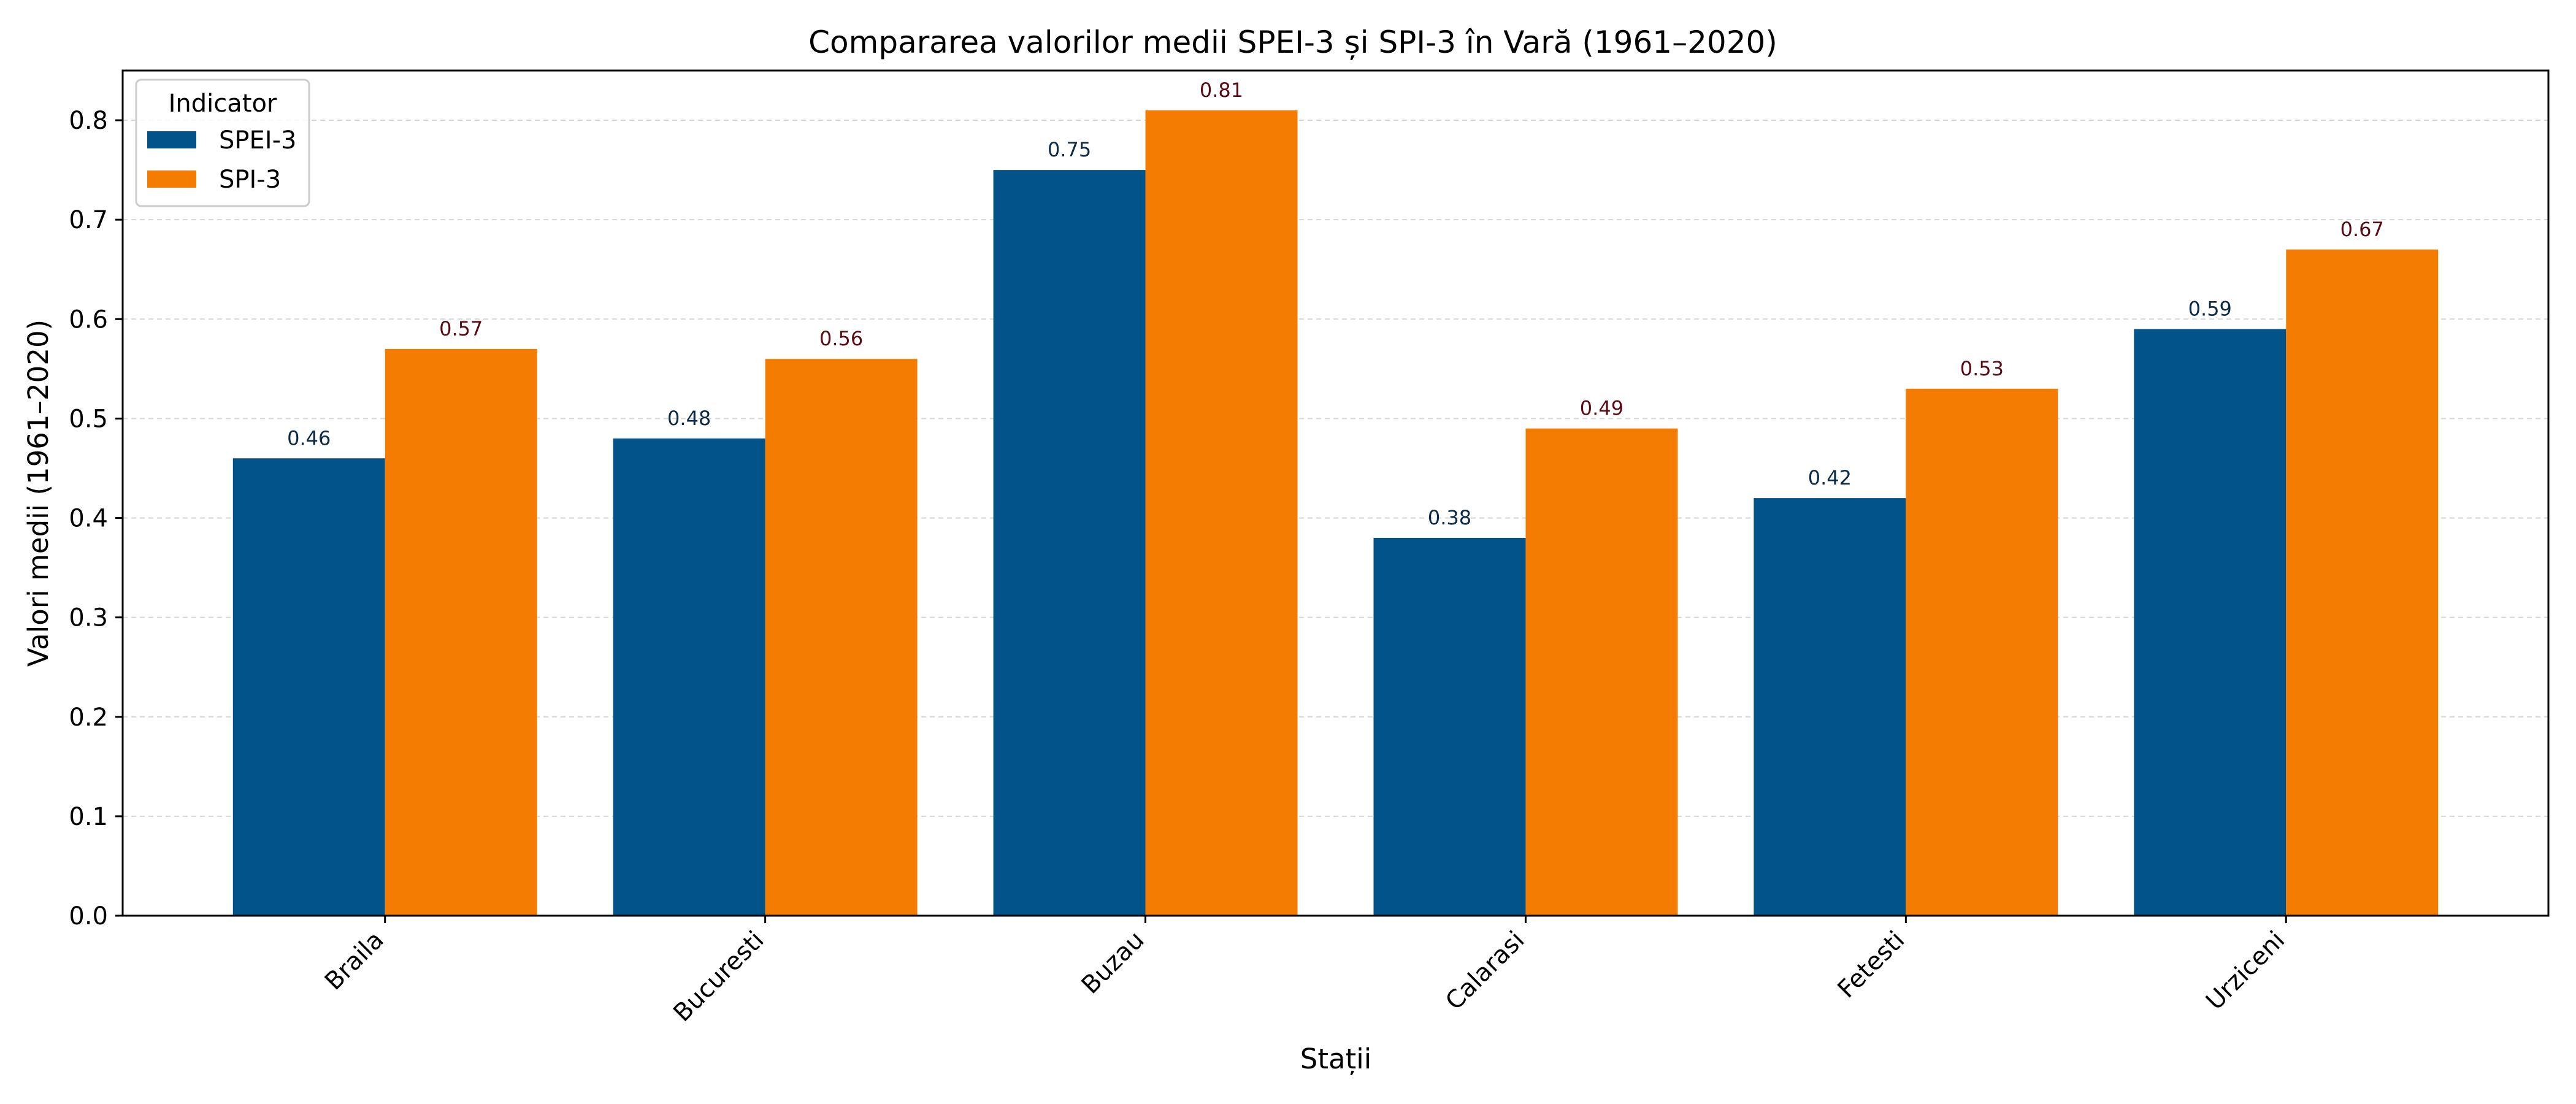 The image size is (2576, 1104). What do you see at coordinates (841, 338) in the screenshot?
I see `bar-value-label: 0.56` at bounding box center [841, 338].